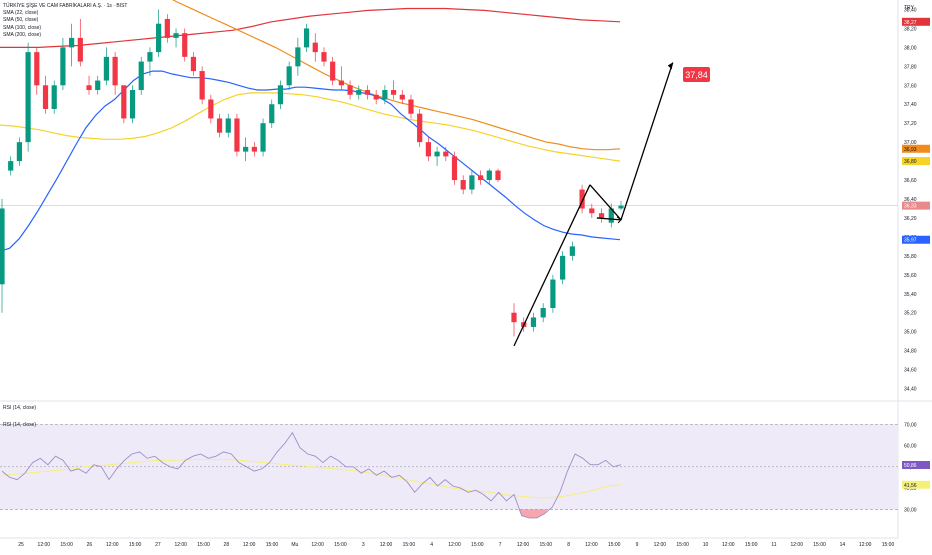  I want to click on target-price-text: 37,84, so click(696, 75).